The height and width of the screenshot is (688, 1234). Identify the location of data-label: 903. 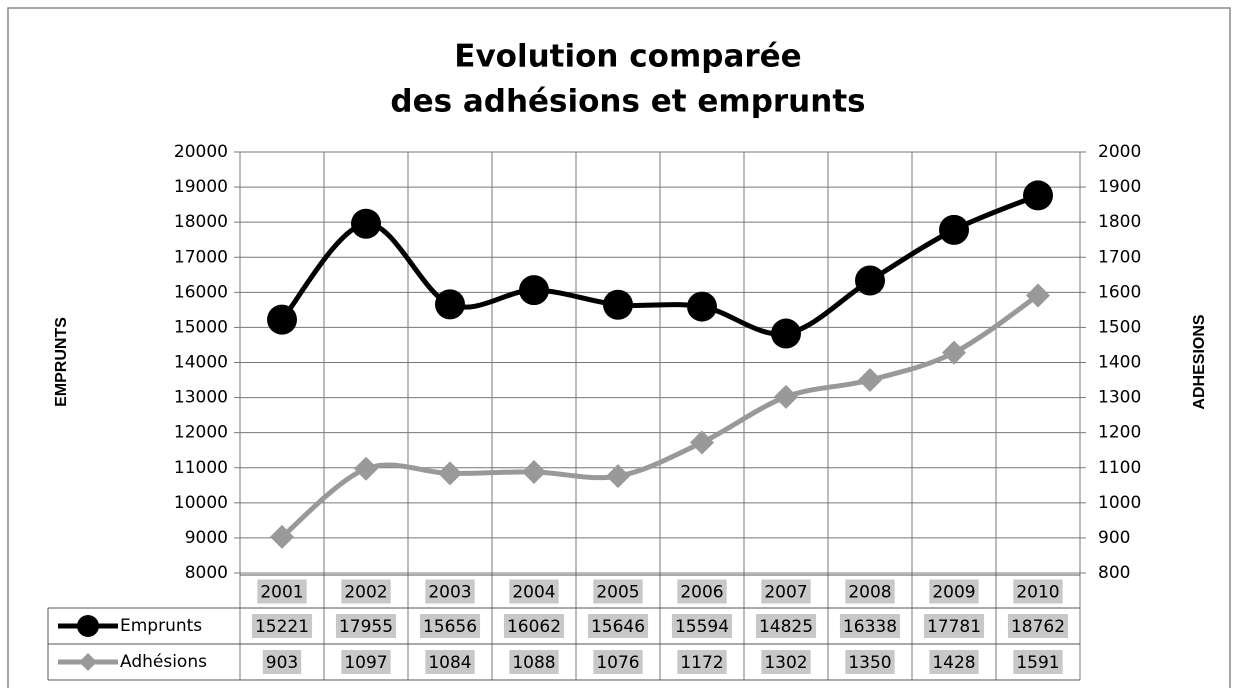
(282, 663).